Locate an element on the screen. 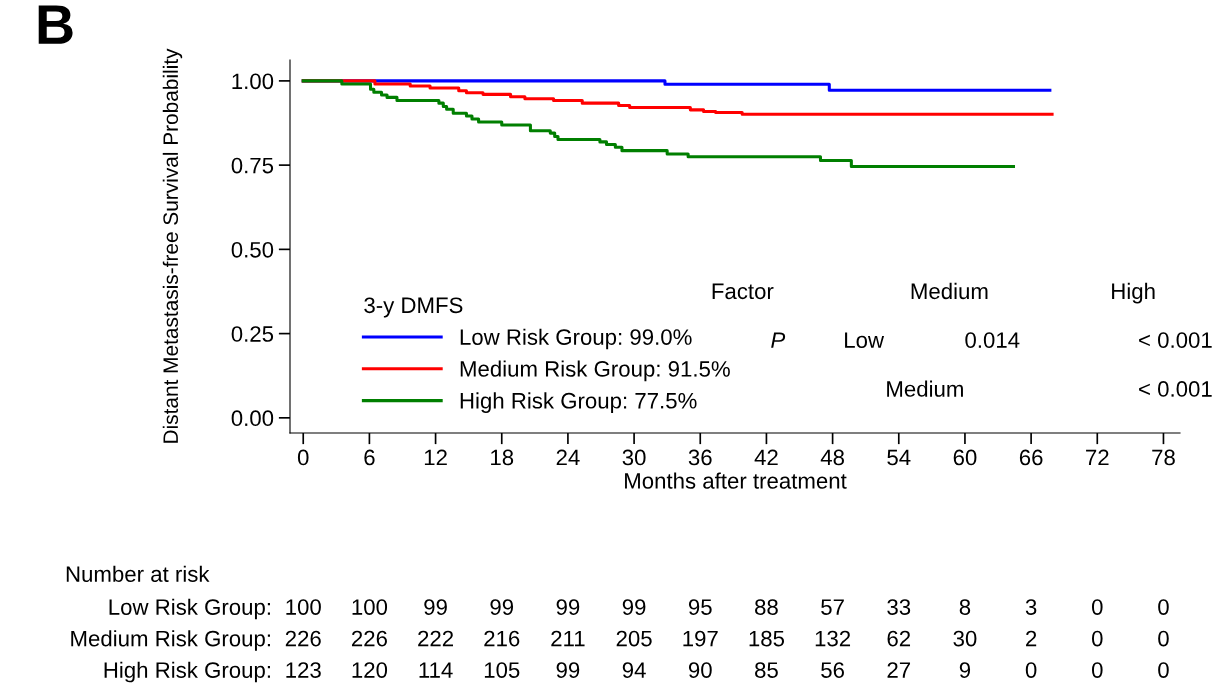 This screenshot has width=1225, height=698. text: 57 is located at coordinates (832, 607).